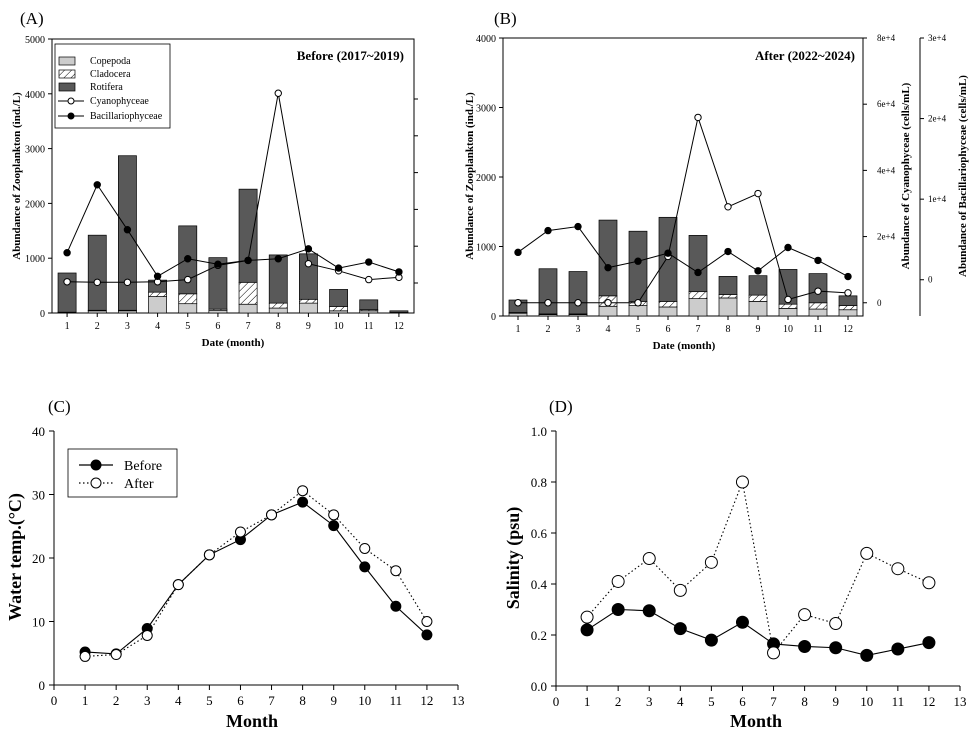  What do you see at coordinates (758, 632) in the screenshot?
I see `panel-d-line-before` at bounding box center [758, 632].